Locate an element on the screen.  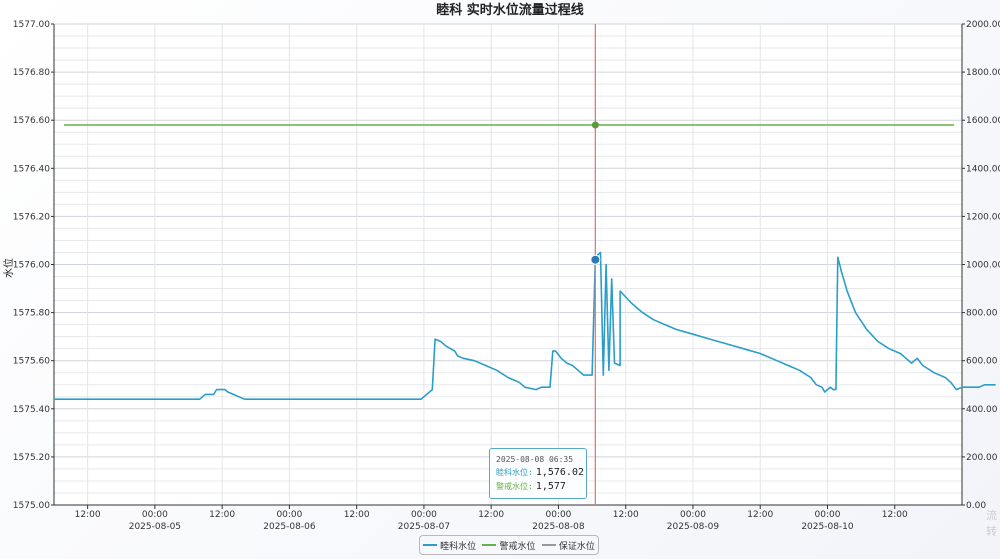
tooltip-level-label: 睦科水位: is located at coordinates (514, 472).